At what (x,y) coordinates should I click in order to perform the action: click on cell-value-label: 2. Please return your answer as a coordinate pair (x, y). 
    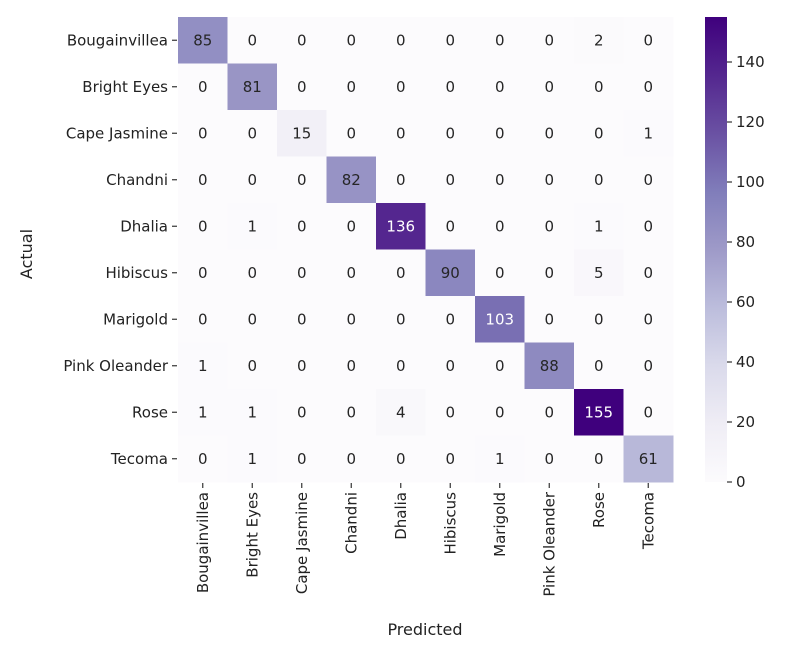
    Looking at the image, I should click on (599, 40).